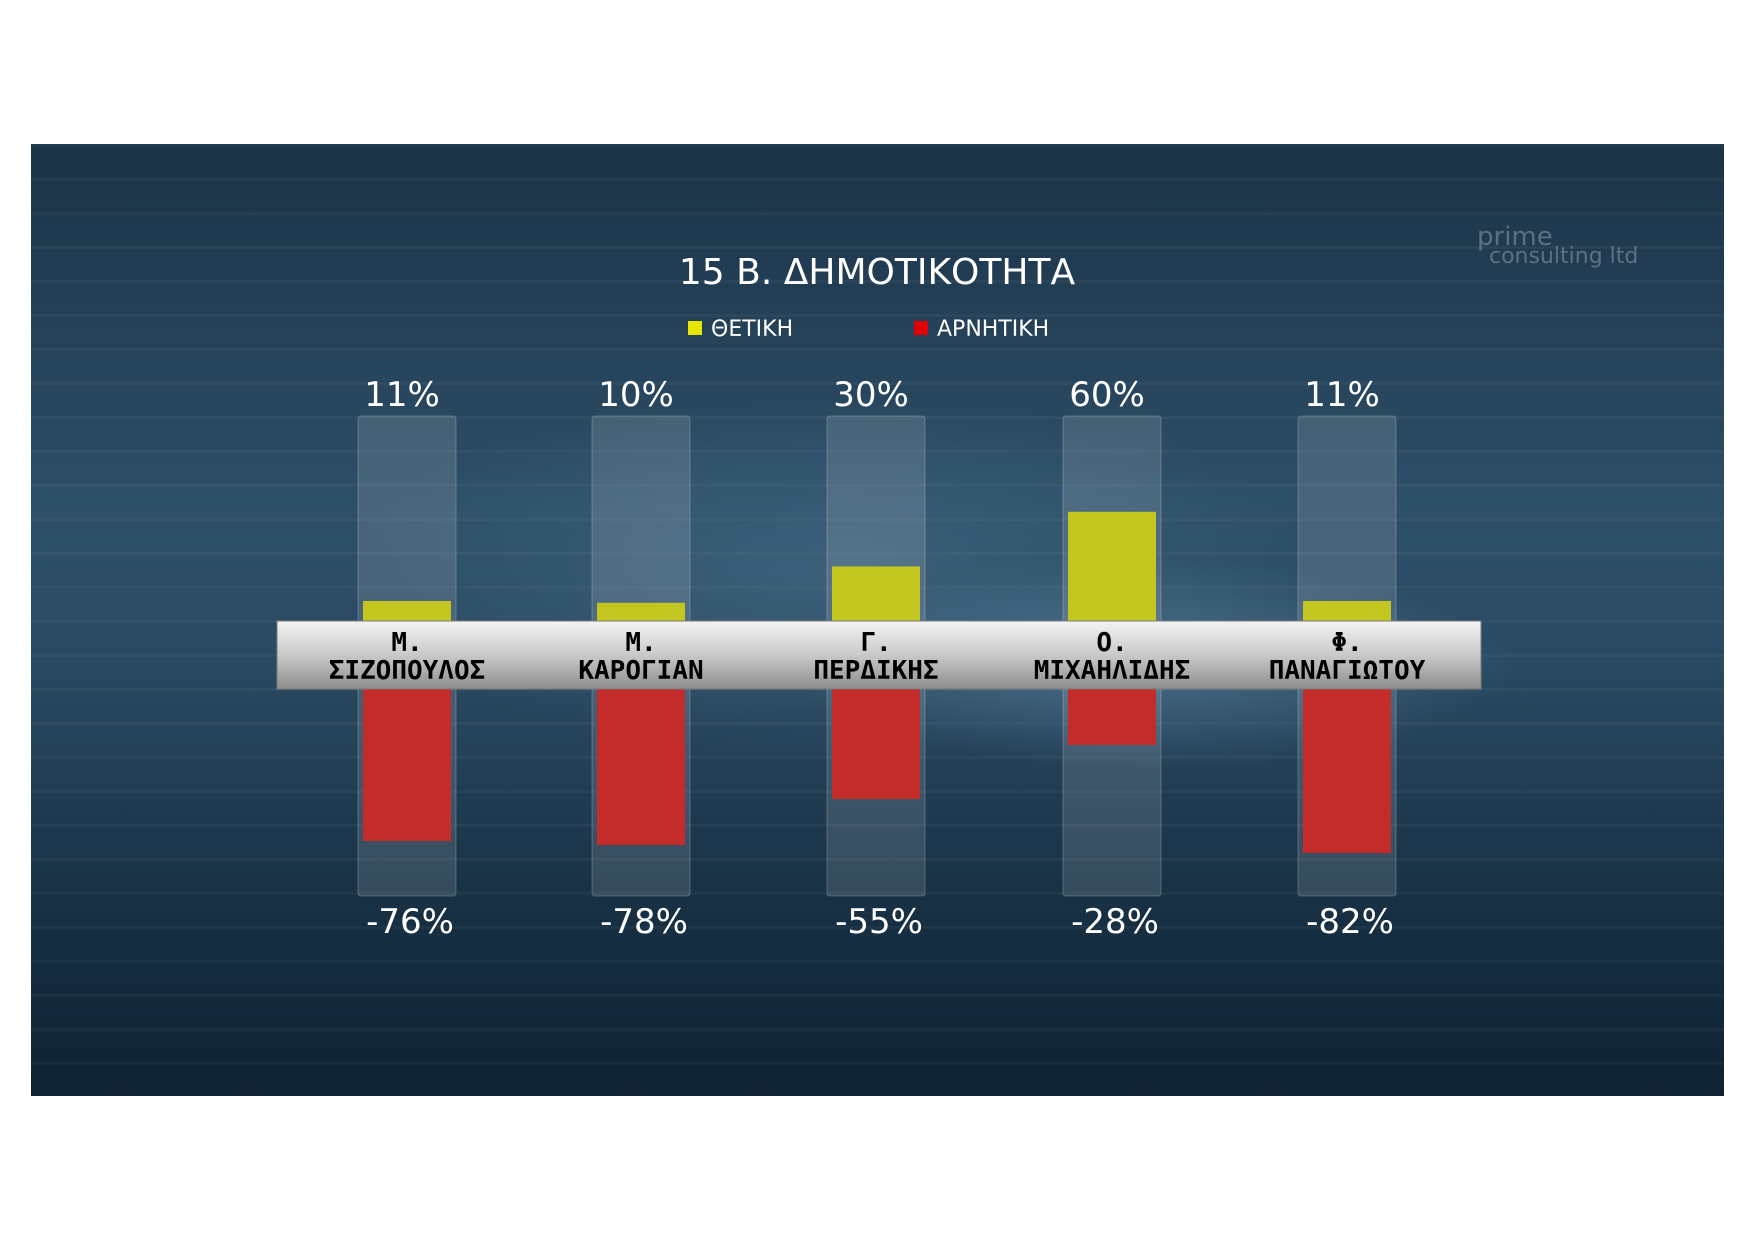  I want to click on watermark: prime consulting ltd, so click(1557, 245).